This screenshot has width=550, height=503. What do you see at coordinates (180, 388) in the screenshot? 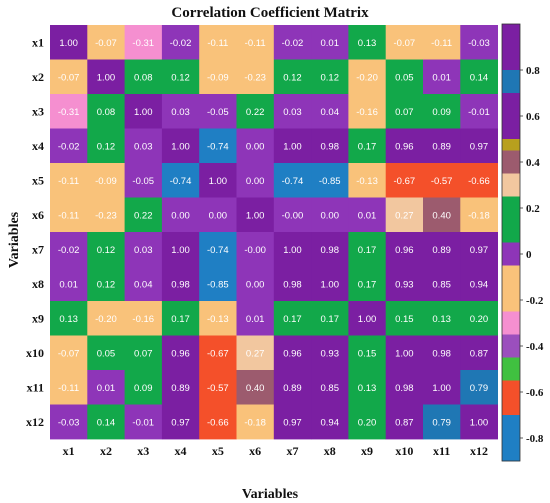
I see `cell-value-label: 0.89` at bounding box center [180, 388].